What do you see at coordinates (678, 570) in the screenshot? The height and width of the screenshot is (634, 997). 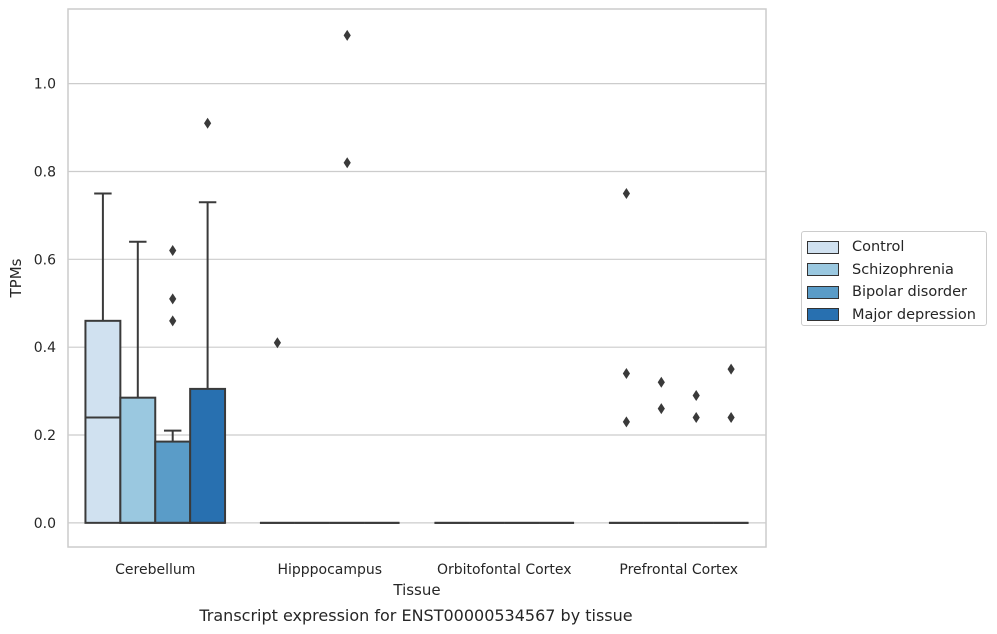 I see `x-tick-label: Prefrontal Cortex` at bounding box center [678, 570].